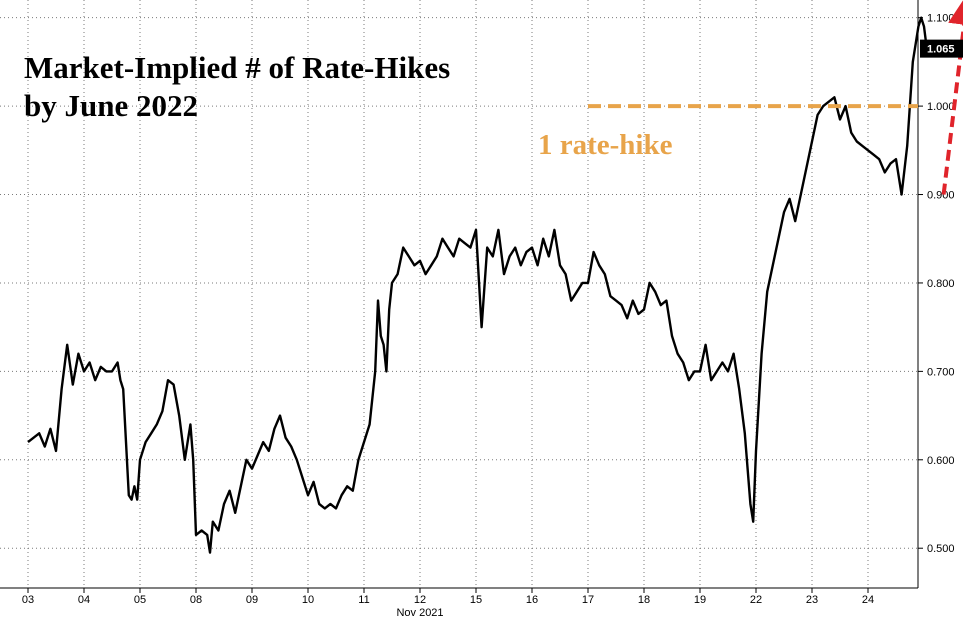  What do you see at coordinates (700, 600) in the screenshot?
I see `x-tick-label: 19` at bounding box center [700, 600].